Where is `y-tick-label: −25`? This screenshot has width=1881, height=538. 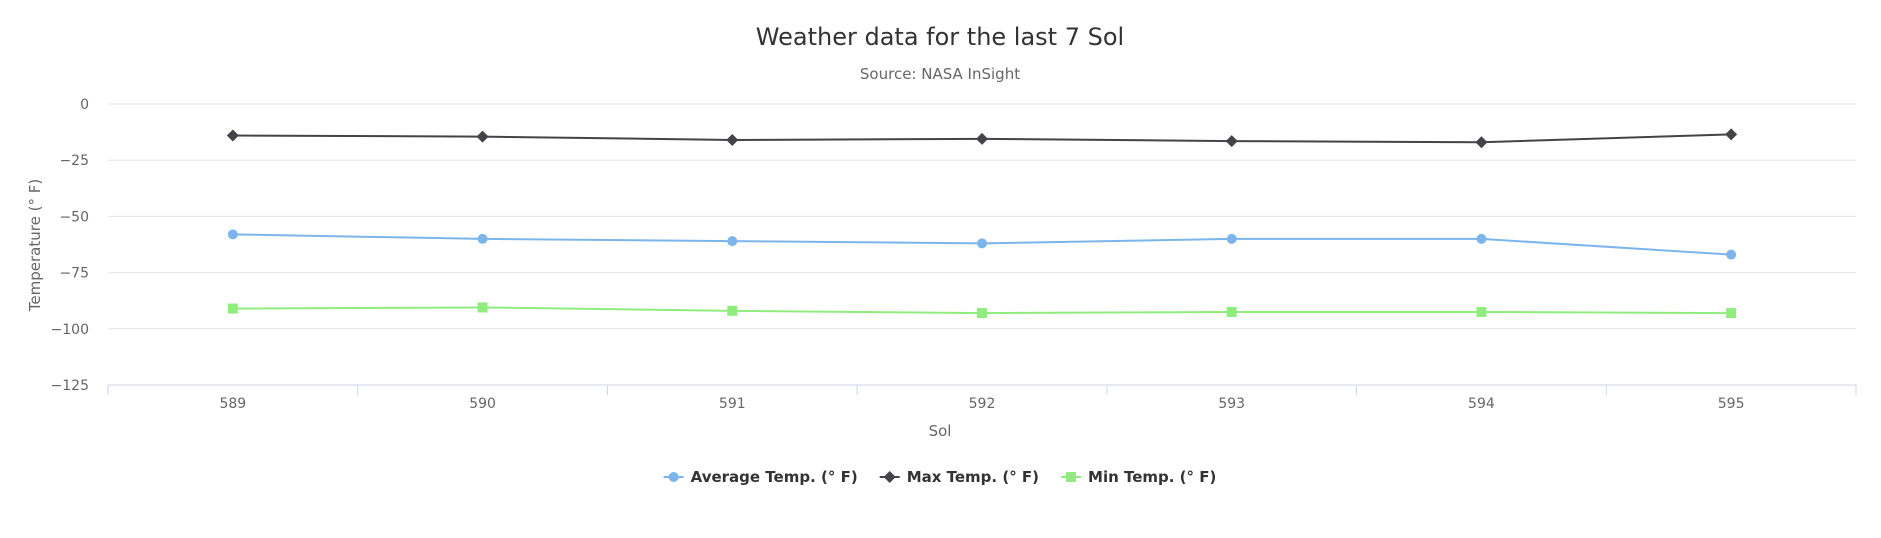
y-tick-label: −25 is located at coordinates (74, 161).